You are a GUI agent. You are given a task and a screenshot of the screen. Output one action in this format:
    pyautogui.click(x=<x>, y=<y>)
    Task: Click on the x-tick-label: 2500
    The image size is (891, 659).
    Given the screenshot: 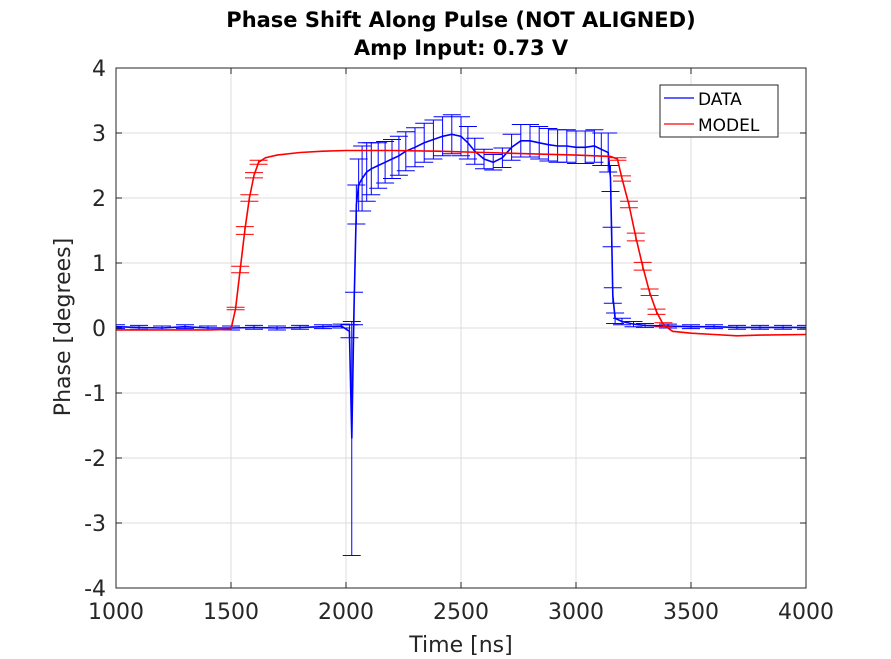 What is the action you would take?
    pyautogui.click(x=461, y=612)
    